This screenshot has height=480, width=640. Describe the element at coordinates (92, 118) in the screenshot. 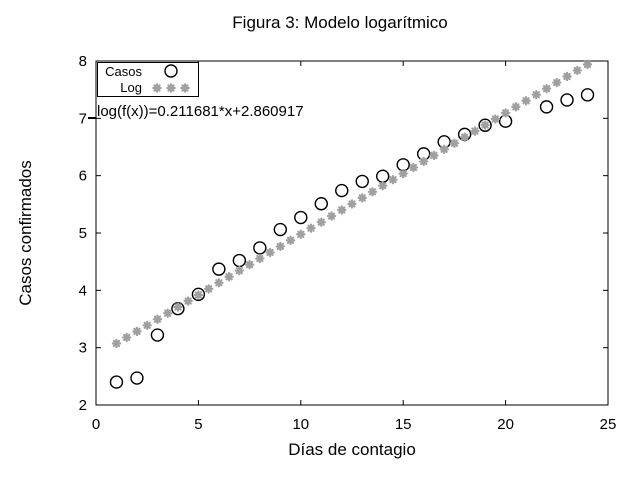

I see `annotation-tick-mark` at that location.